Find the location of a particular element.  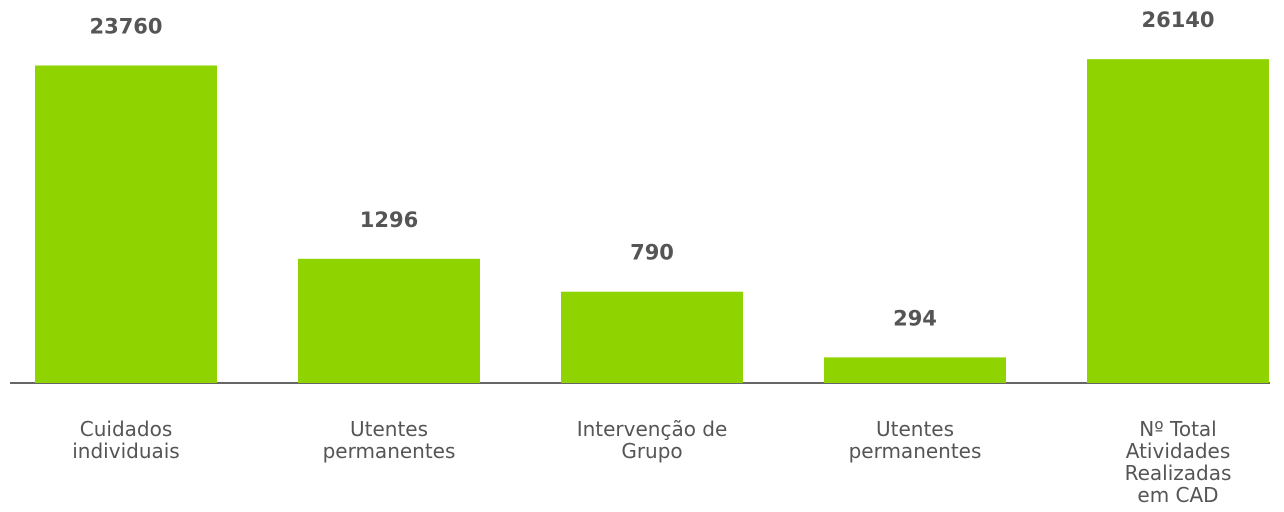

category-label: Cuidados individuais is located at coordinates (126, 440).